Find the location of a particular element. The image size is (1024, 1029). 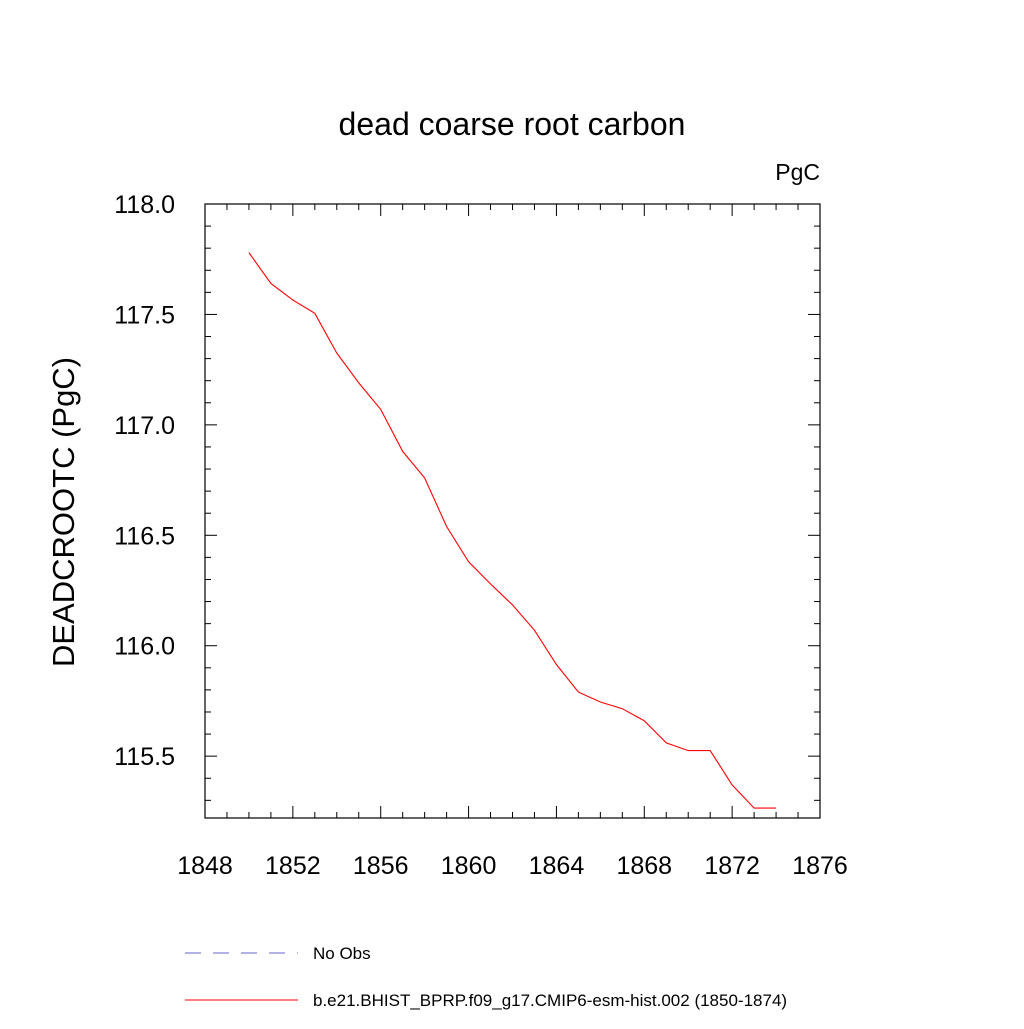

legend-label-0: No Obs is located at coordinates (342, 953).